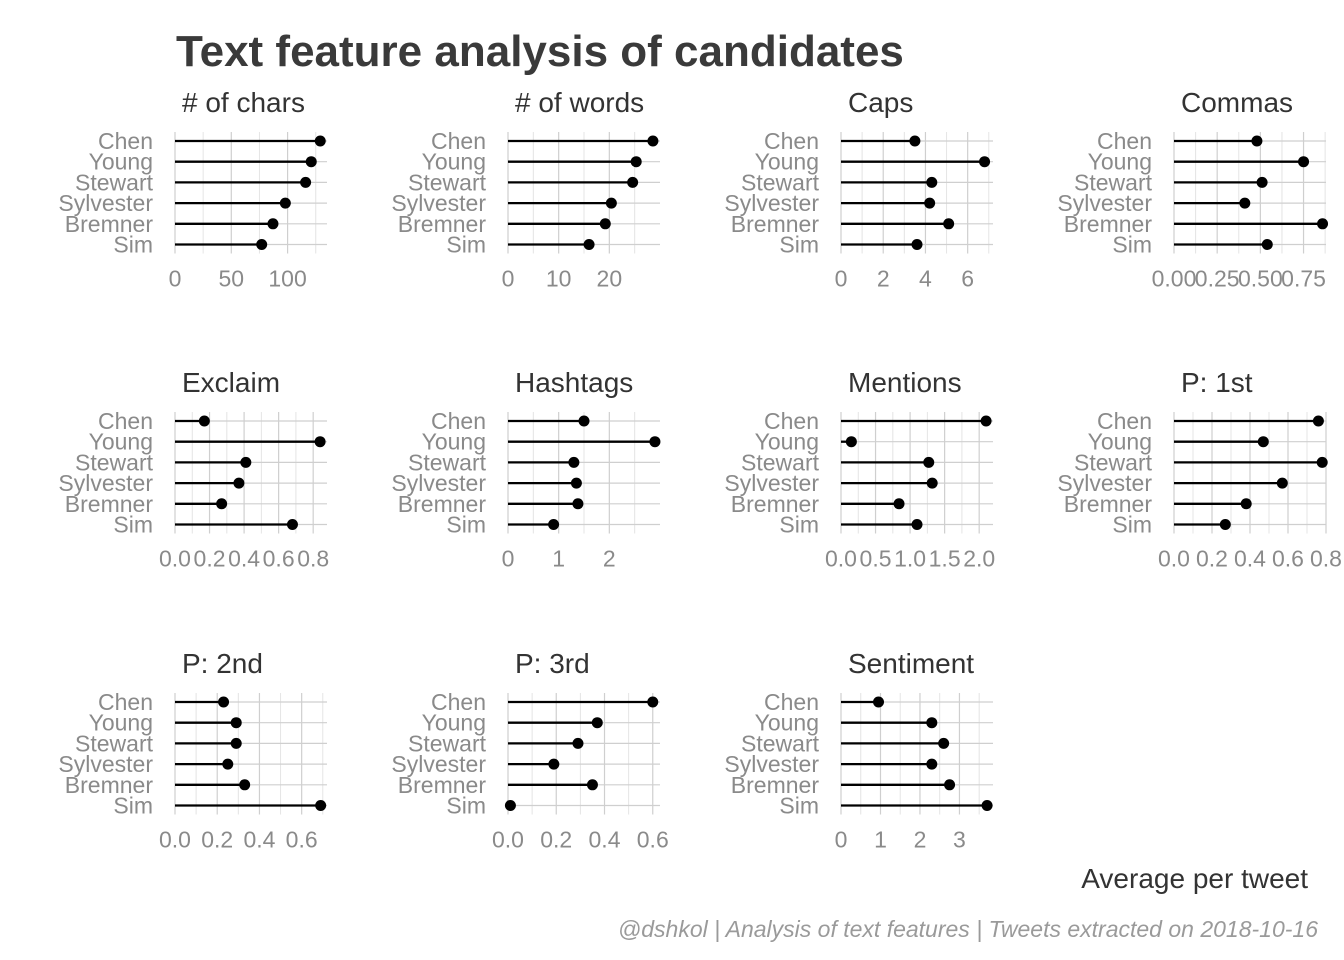 This screenshot has width=1344, height=960. What do you see at coordinates (910, 559) in the screenshot?
I see `x-tick-label: 1.0` at bounding box center [910, 559].